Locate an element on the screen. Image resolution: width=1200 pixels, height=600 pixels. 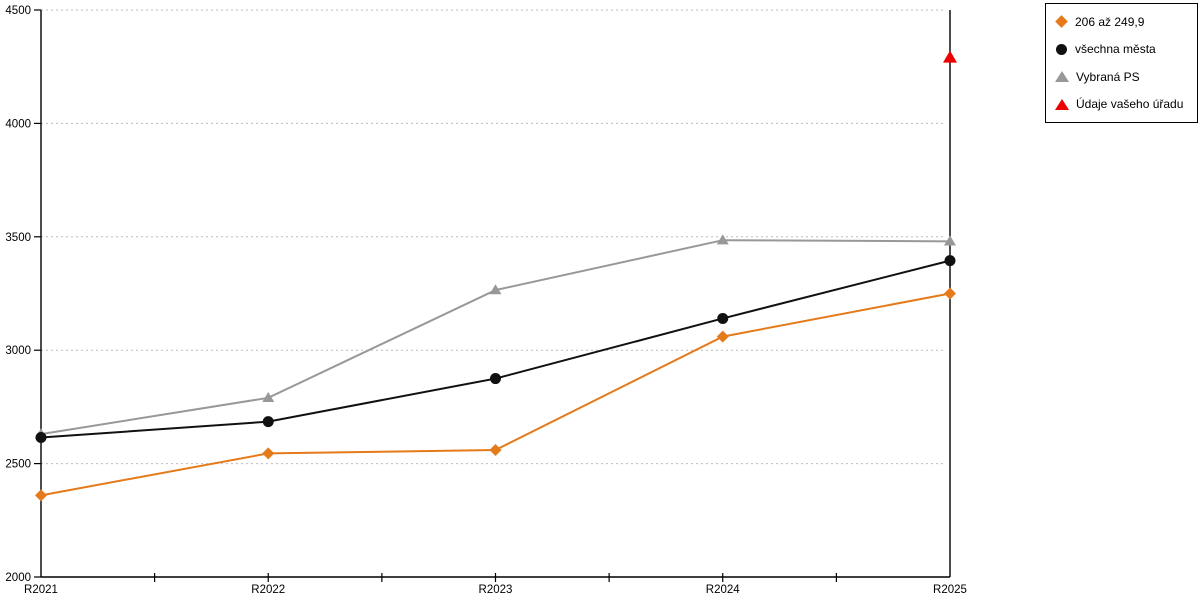
circle-icon is located at coordinates (1061, 49).